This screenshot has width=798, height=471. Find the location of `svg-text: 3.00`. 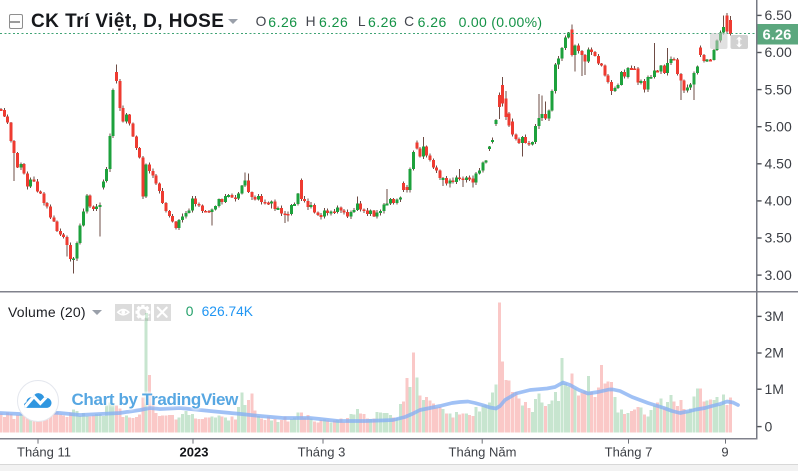

svg-text: 3.00 is located at coordinates (778, 275).